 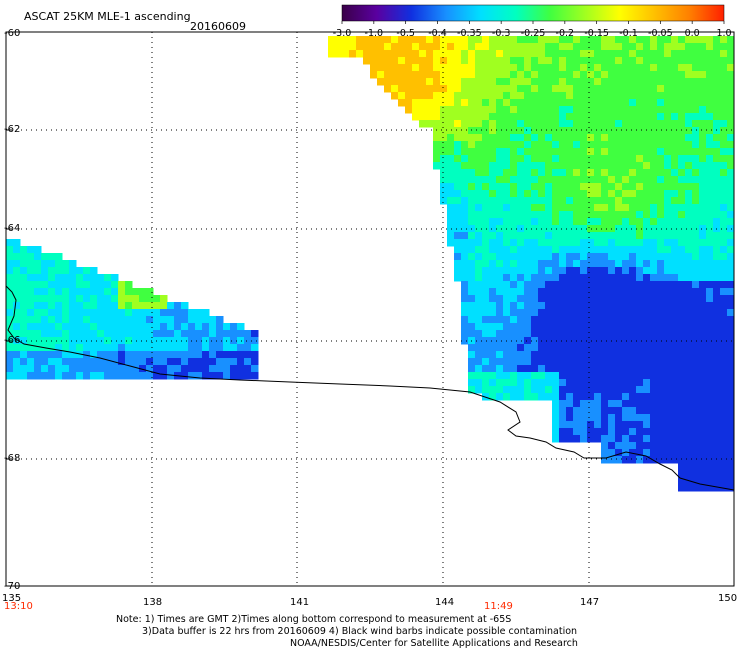 What do you see at coordinates (107, 16) in the screenshot?
I see `map-title: ASCAT 25KM MLE-1 ascending` at bounding box center [107, 16].